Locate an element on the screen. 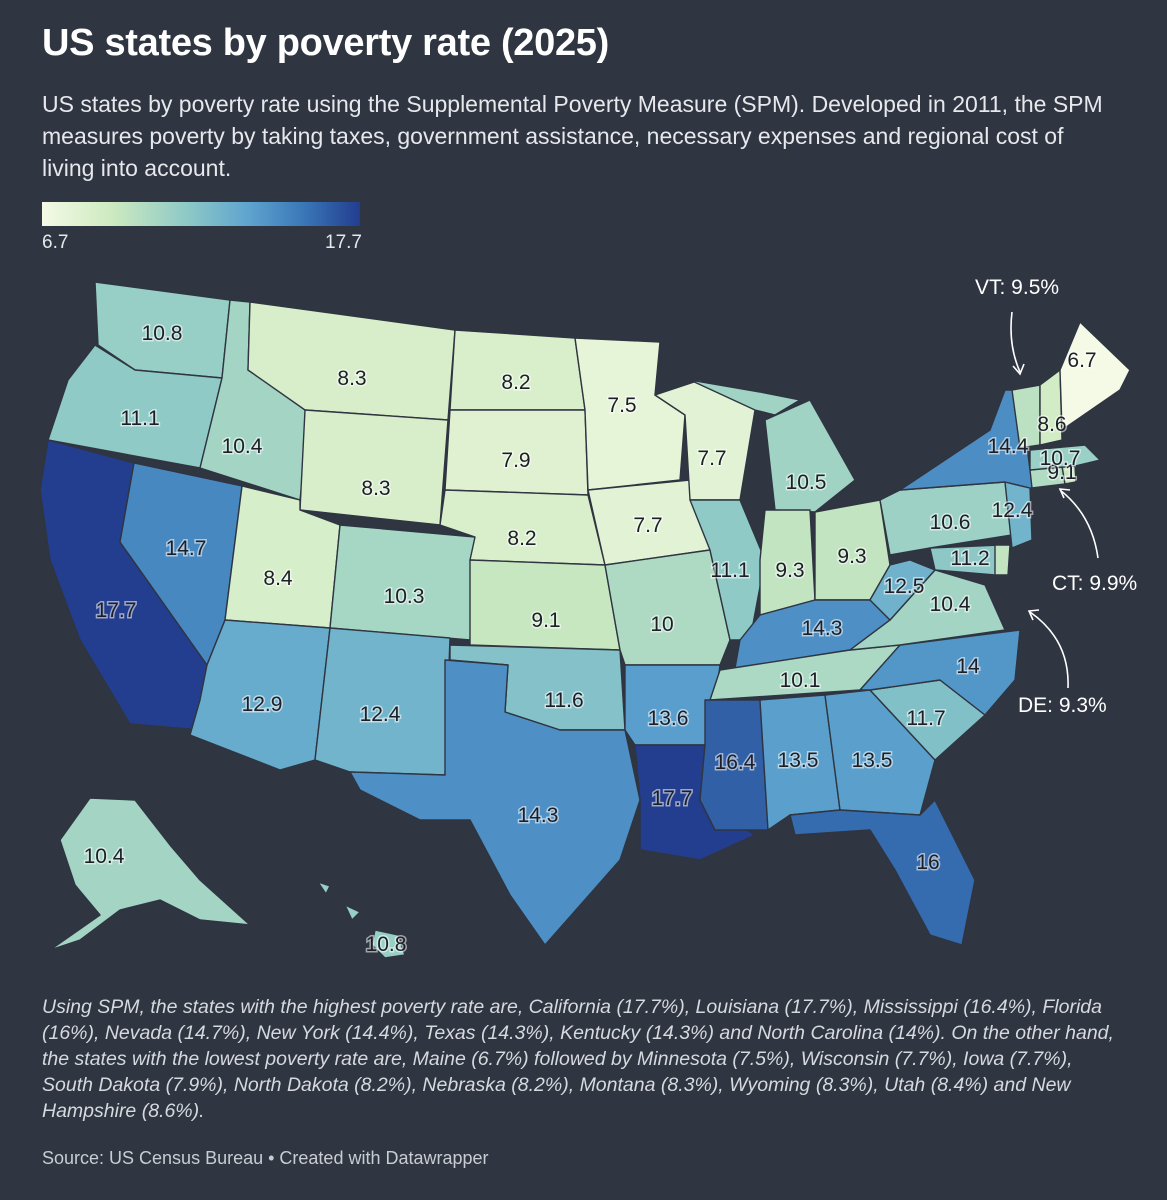 This screenshot has height=1200, width=1167. callout-de: DE: 9.3% is located at coordinates (1062, 663).